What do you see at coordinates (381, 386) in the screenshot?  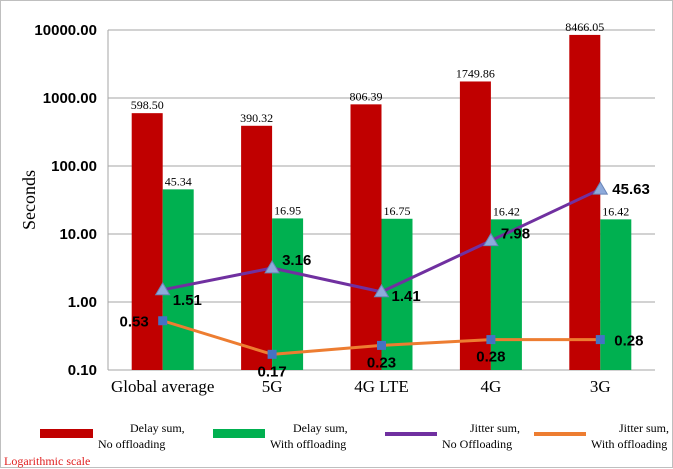 I see `x-tick-label: 4G LTE` at bounding box center [381, 386].